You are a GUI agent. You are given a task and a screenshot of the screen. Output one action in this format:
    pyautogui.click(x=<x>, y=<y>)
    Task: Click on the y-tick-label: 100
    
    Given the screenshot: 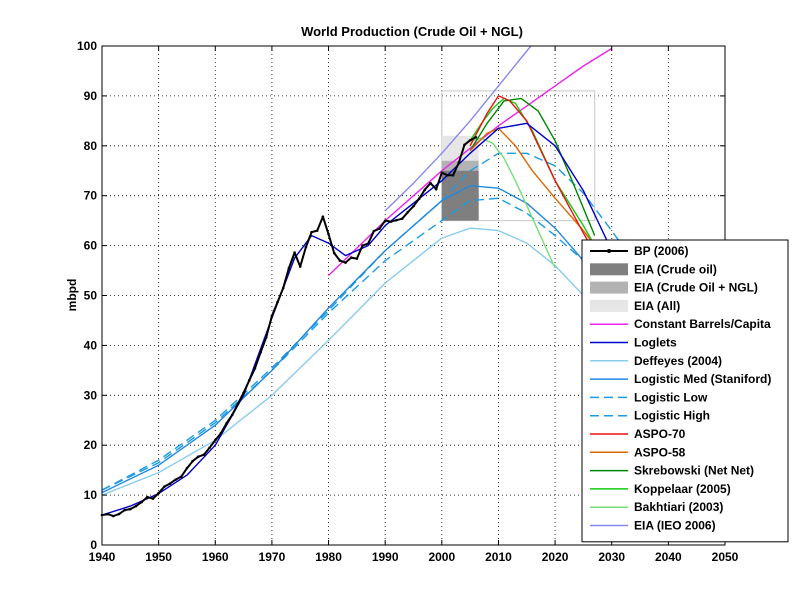 What is the action you would take?
    pyautogui.click(x=87, y=46)
    